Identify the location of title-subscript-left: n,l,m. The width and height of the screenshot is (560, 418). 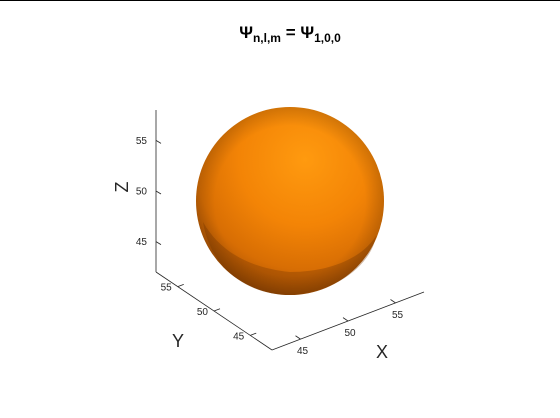
(267, 38).